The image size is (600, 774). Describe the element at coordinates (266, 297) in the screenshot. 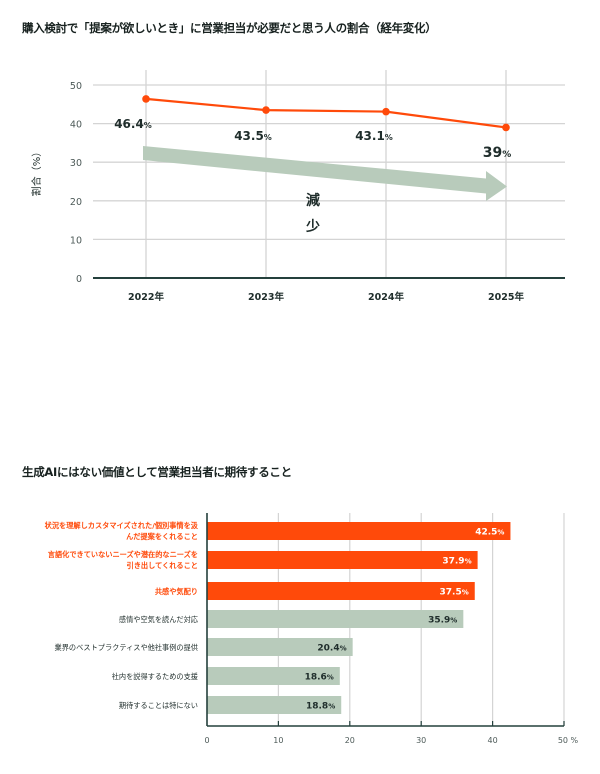

I see `x-tick-label: 2023年` at that location.